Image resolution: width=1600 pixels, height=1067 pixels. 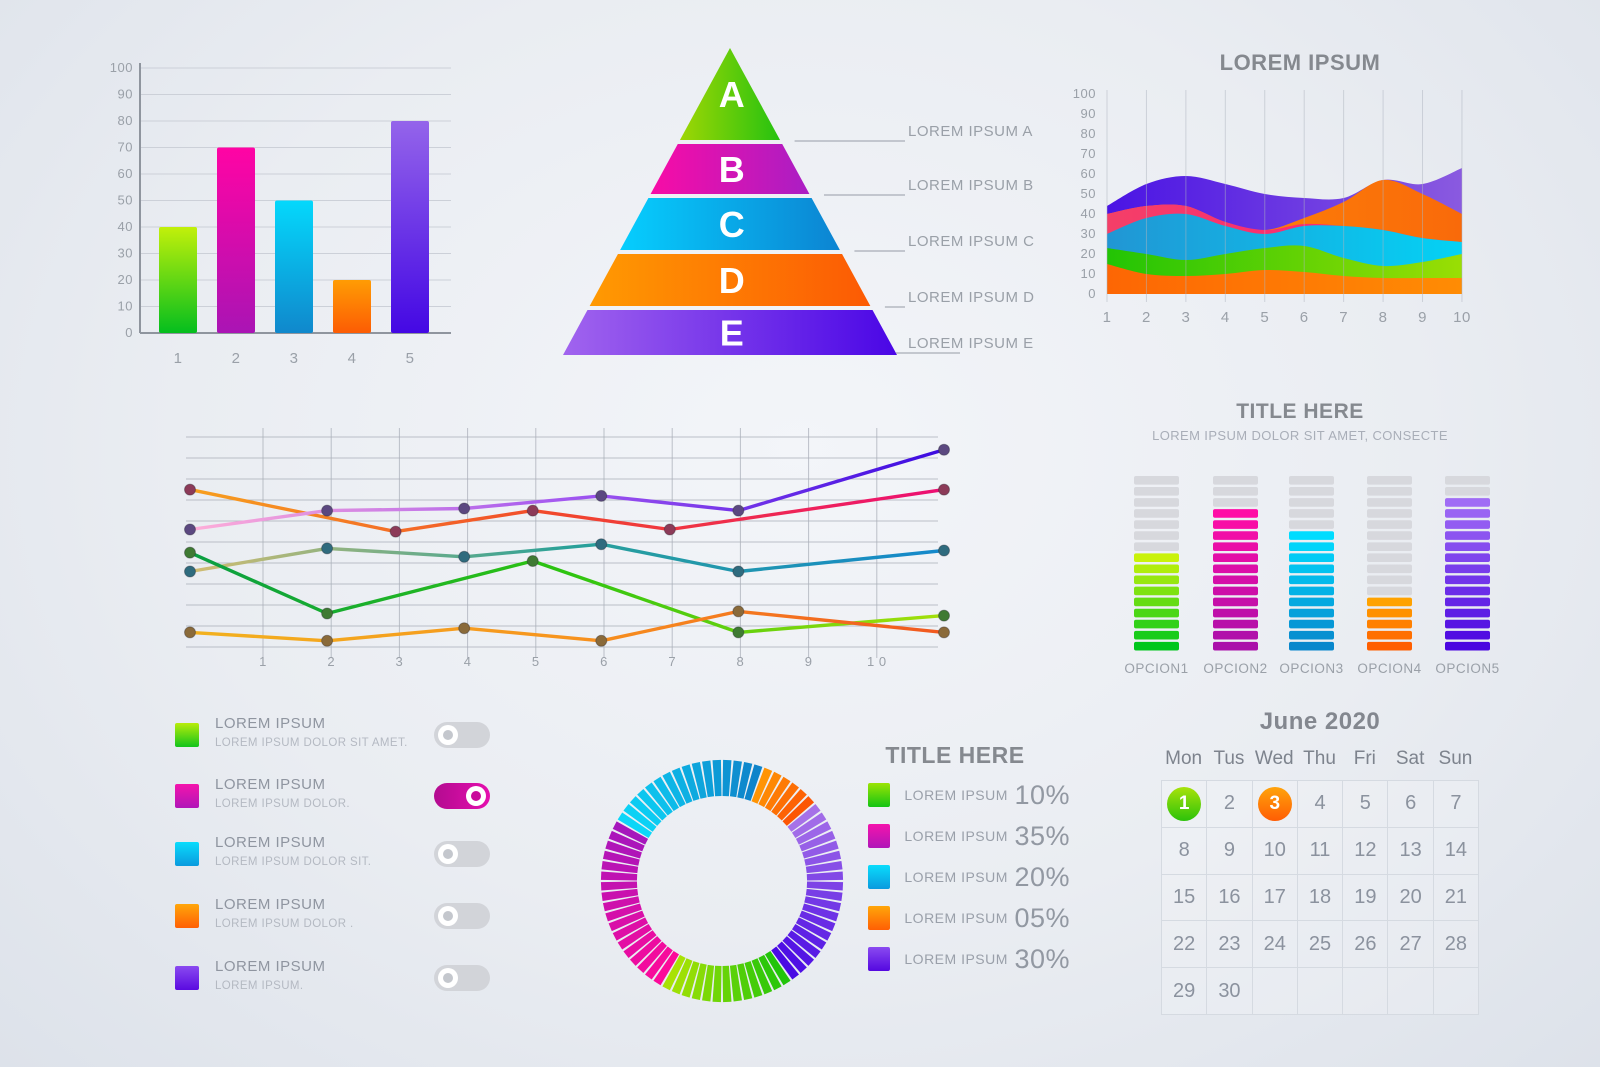 I want to click on svg-text: 8, so click(x=741, y=661).